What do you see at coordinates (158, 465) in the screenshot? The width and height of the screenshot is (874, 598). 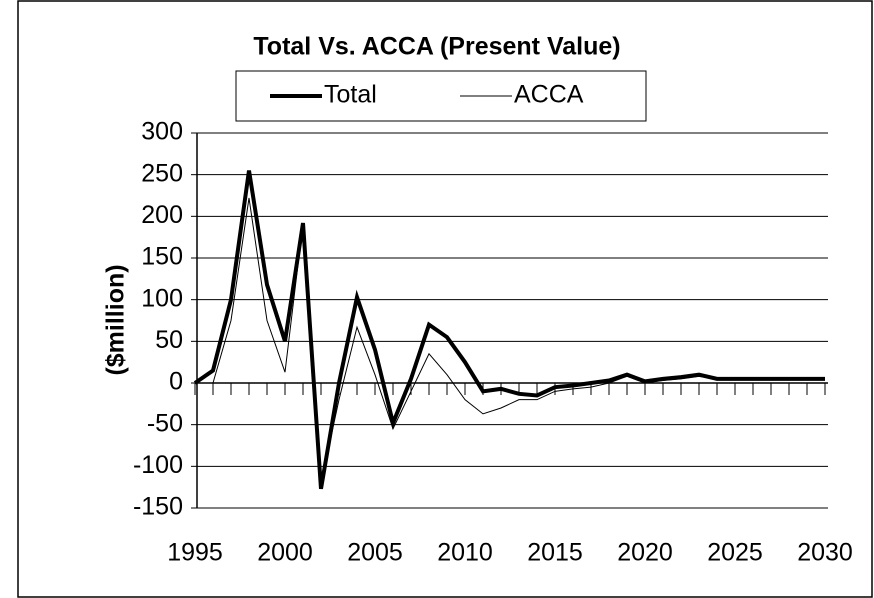 I see `y-tick-label: -100` at bounding box center [158, 465].